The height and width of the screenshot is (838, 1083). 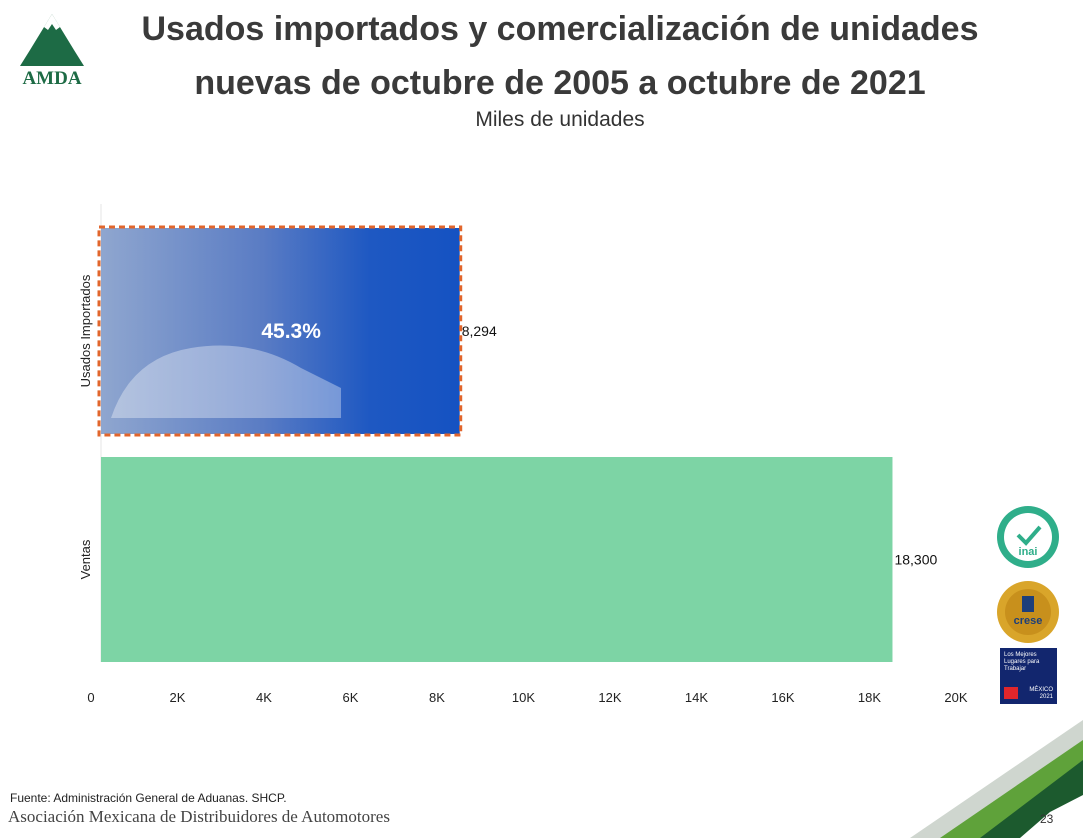 I want to click on crese-text: crese, so click(x=1028, y=621).